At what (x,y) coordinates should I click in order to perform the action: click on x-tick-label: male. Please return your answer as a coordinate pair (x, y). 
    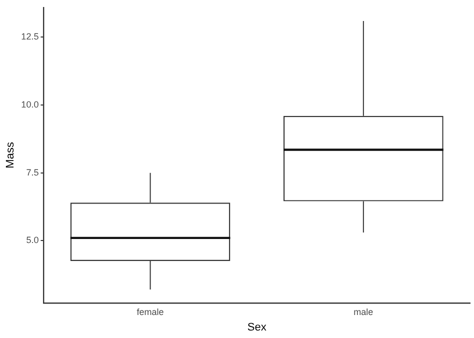
    Looking at the image, I should click on (364, 311).